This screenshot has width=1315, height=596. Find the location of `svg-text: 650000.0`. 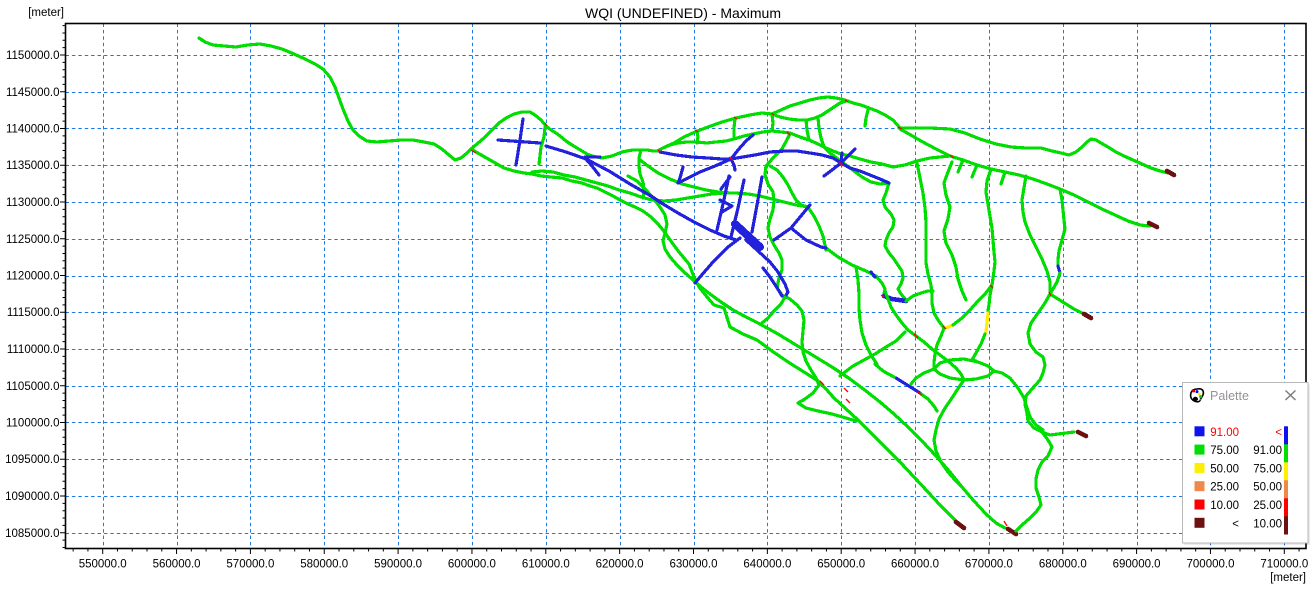

svg-text: 650000.0 is located at coordinates (841, 565).